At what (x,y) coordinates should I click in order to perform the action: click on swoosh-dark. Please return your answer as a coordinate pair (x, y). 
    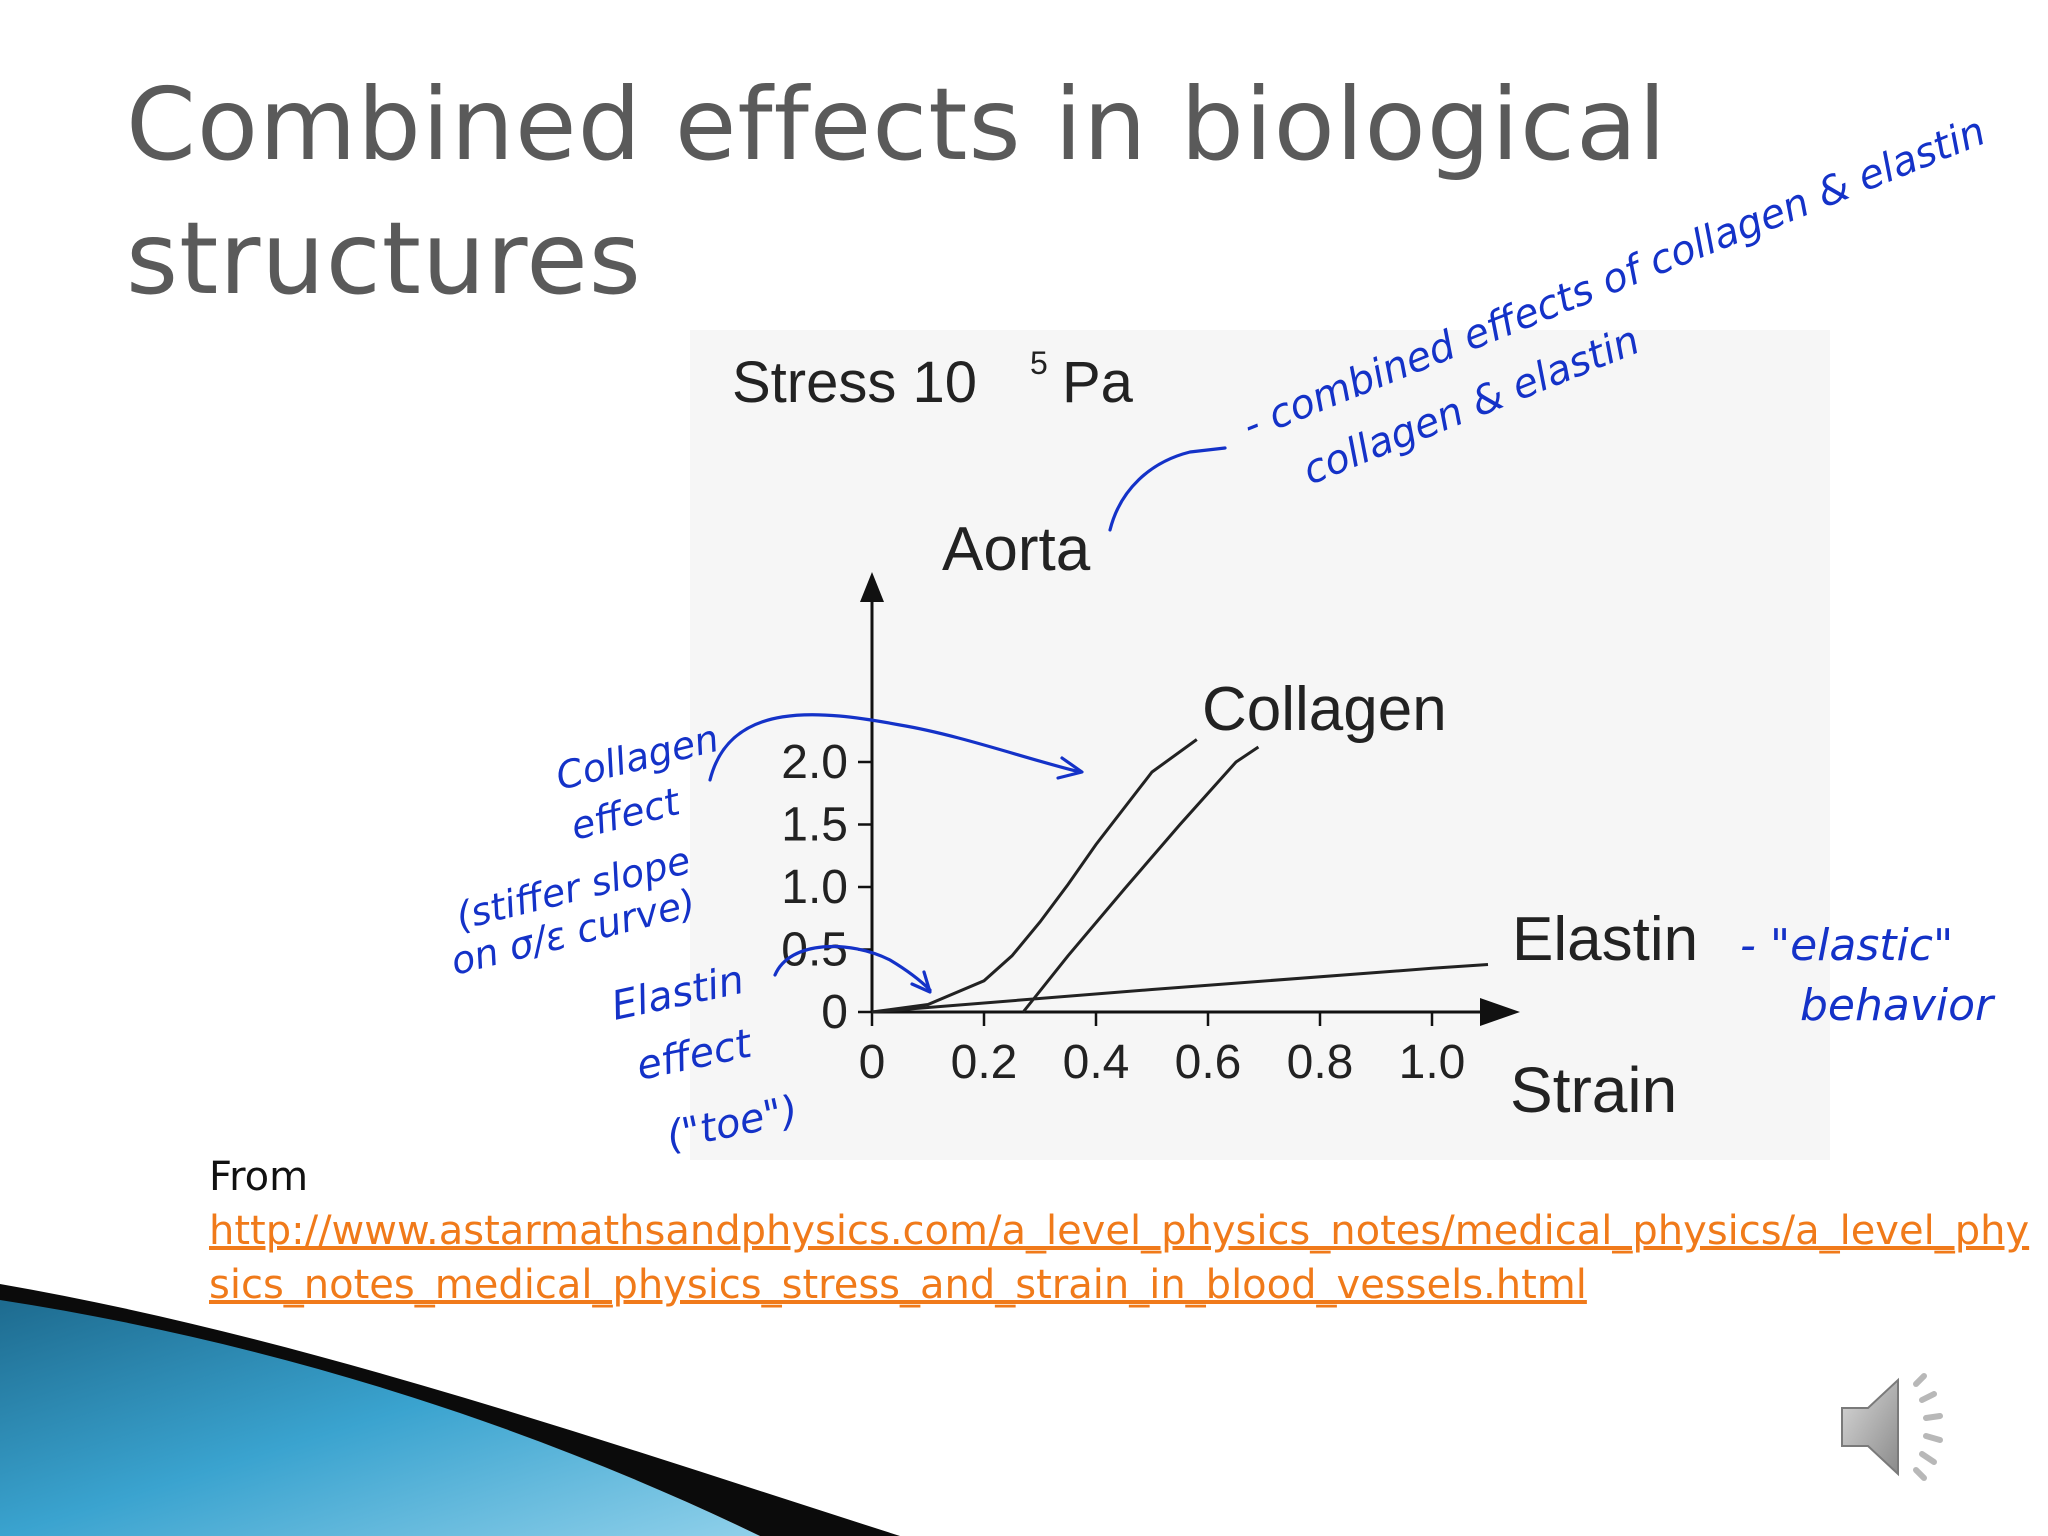
    Looking at the image, I should click on (450, 1410).